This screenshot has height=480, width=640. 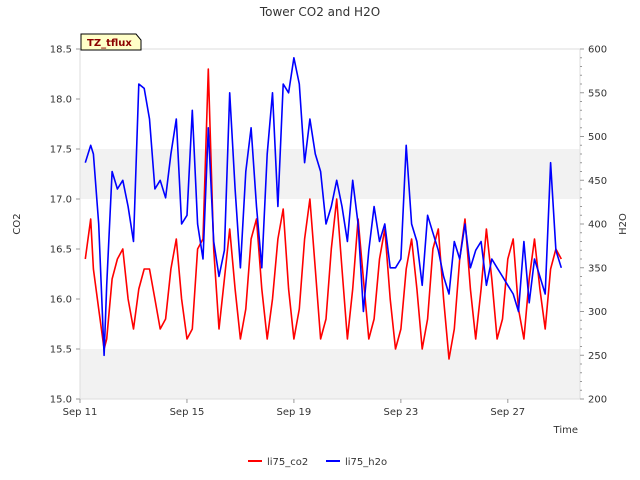 What do you see at coordinates (61, 100) in the screenshot?
I see `y-left-tick-label: 18.0` at bounding box center [61, 100].